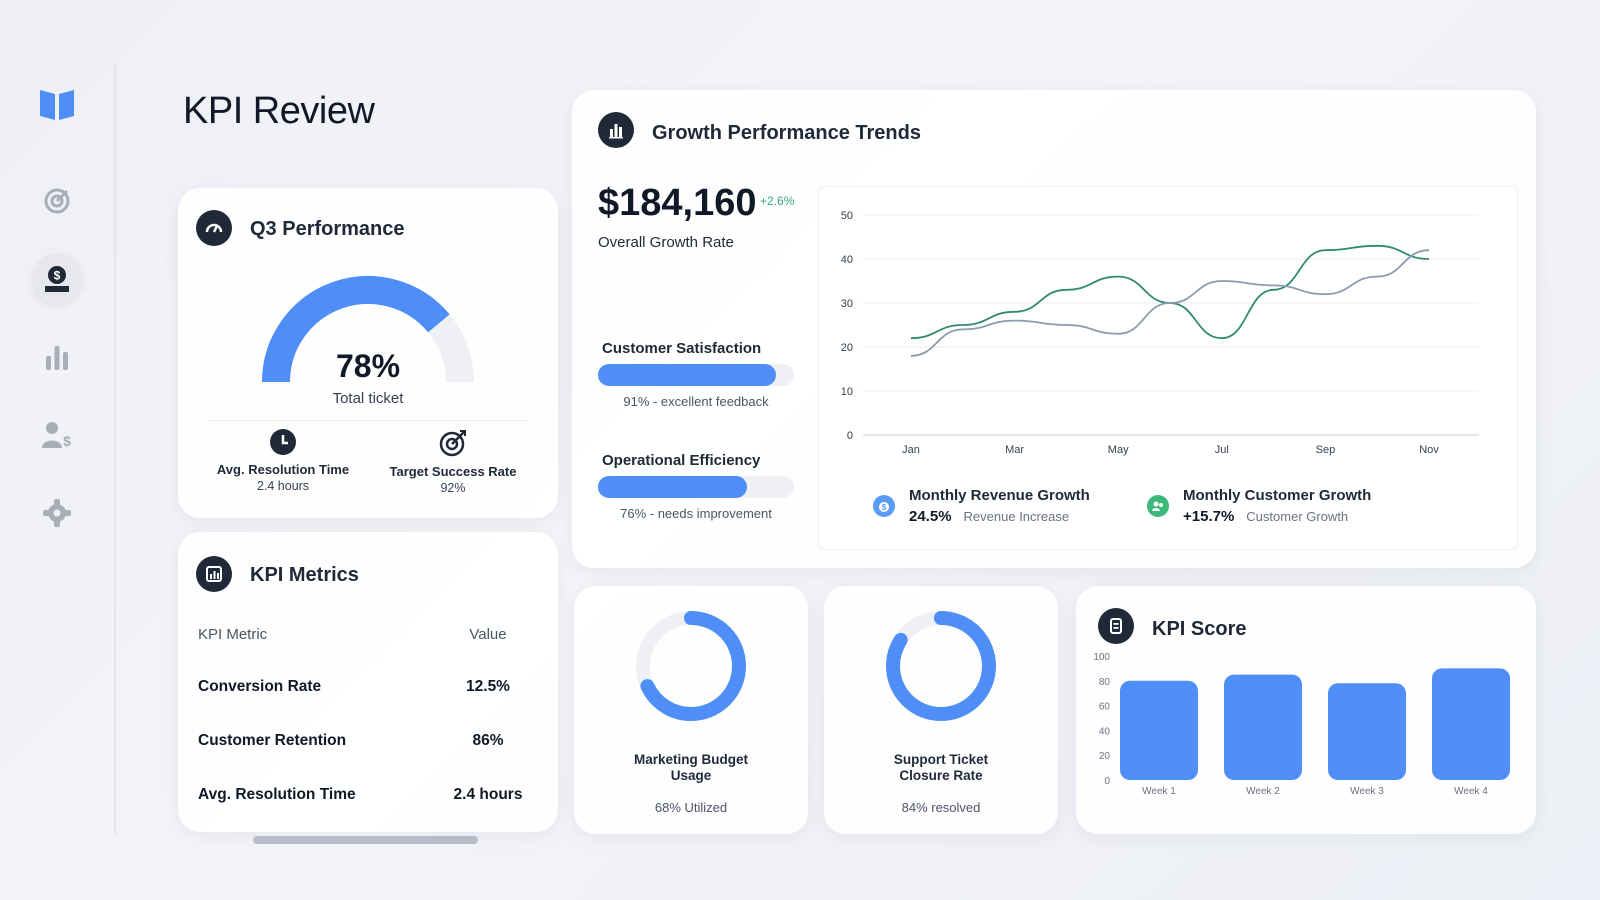  Describe the element at coordinates (941, 759) in the screenshot. I see `donut-title-line: Support Ticket` at that location.